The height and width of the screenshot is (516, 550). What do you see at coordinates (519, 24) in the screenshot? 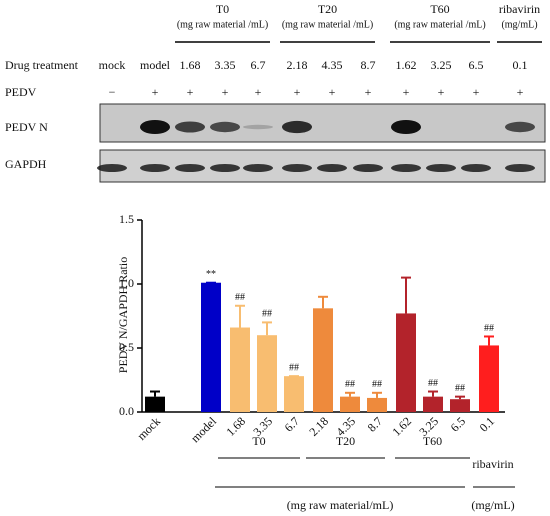
I see `group-unit: (mg/mL)` at bounding box center [519, 24].